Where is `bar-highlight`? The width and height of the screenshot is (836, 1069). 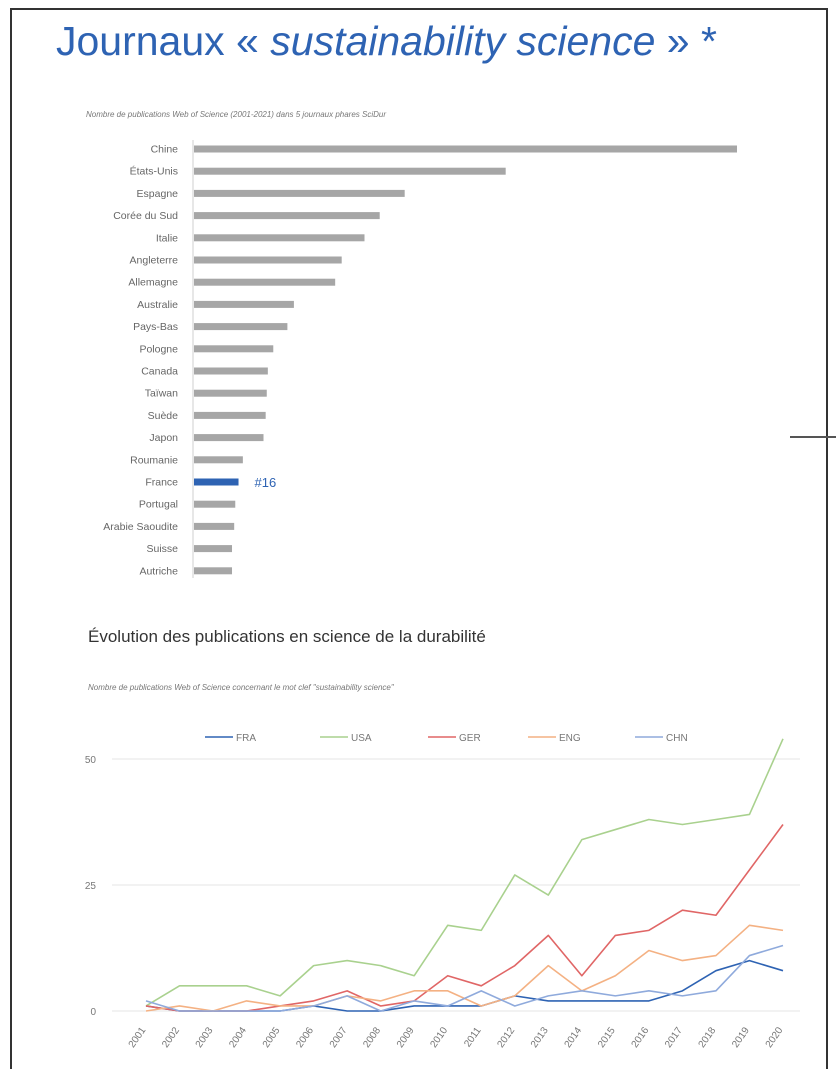 bar-highlight is located at coordinates (216, 482).